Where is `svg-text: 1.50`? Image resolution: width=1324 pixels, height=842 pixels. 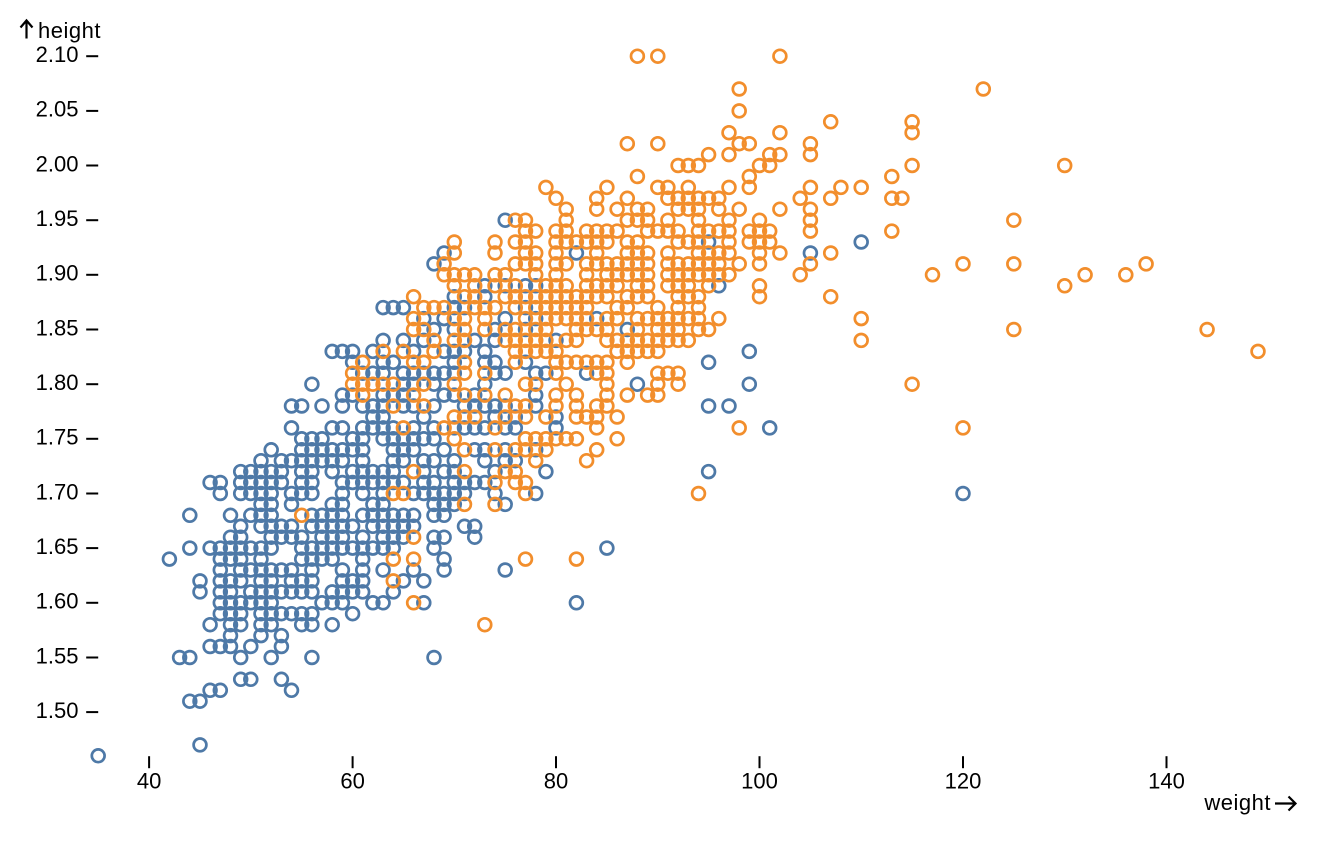 svg-text: 1.50 is located at coordinates (57, 710).